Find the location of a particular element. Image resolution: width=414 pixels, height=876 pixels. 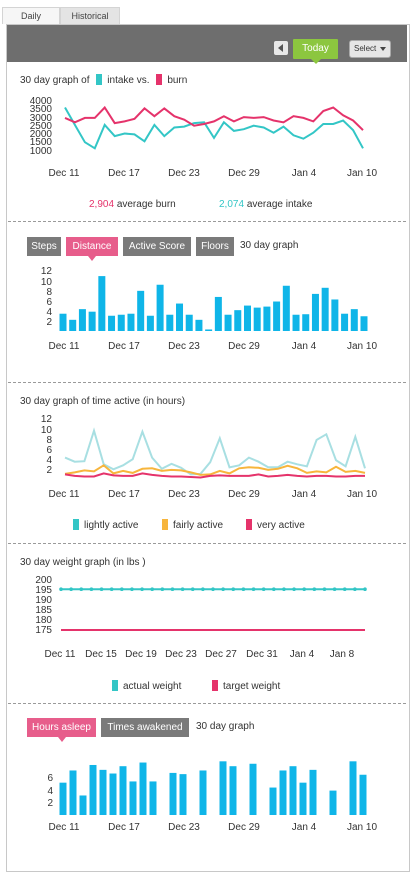

legend-actual-weight: actual weight is located at coordinates (146, 686).